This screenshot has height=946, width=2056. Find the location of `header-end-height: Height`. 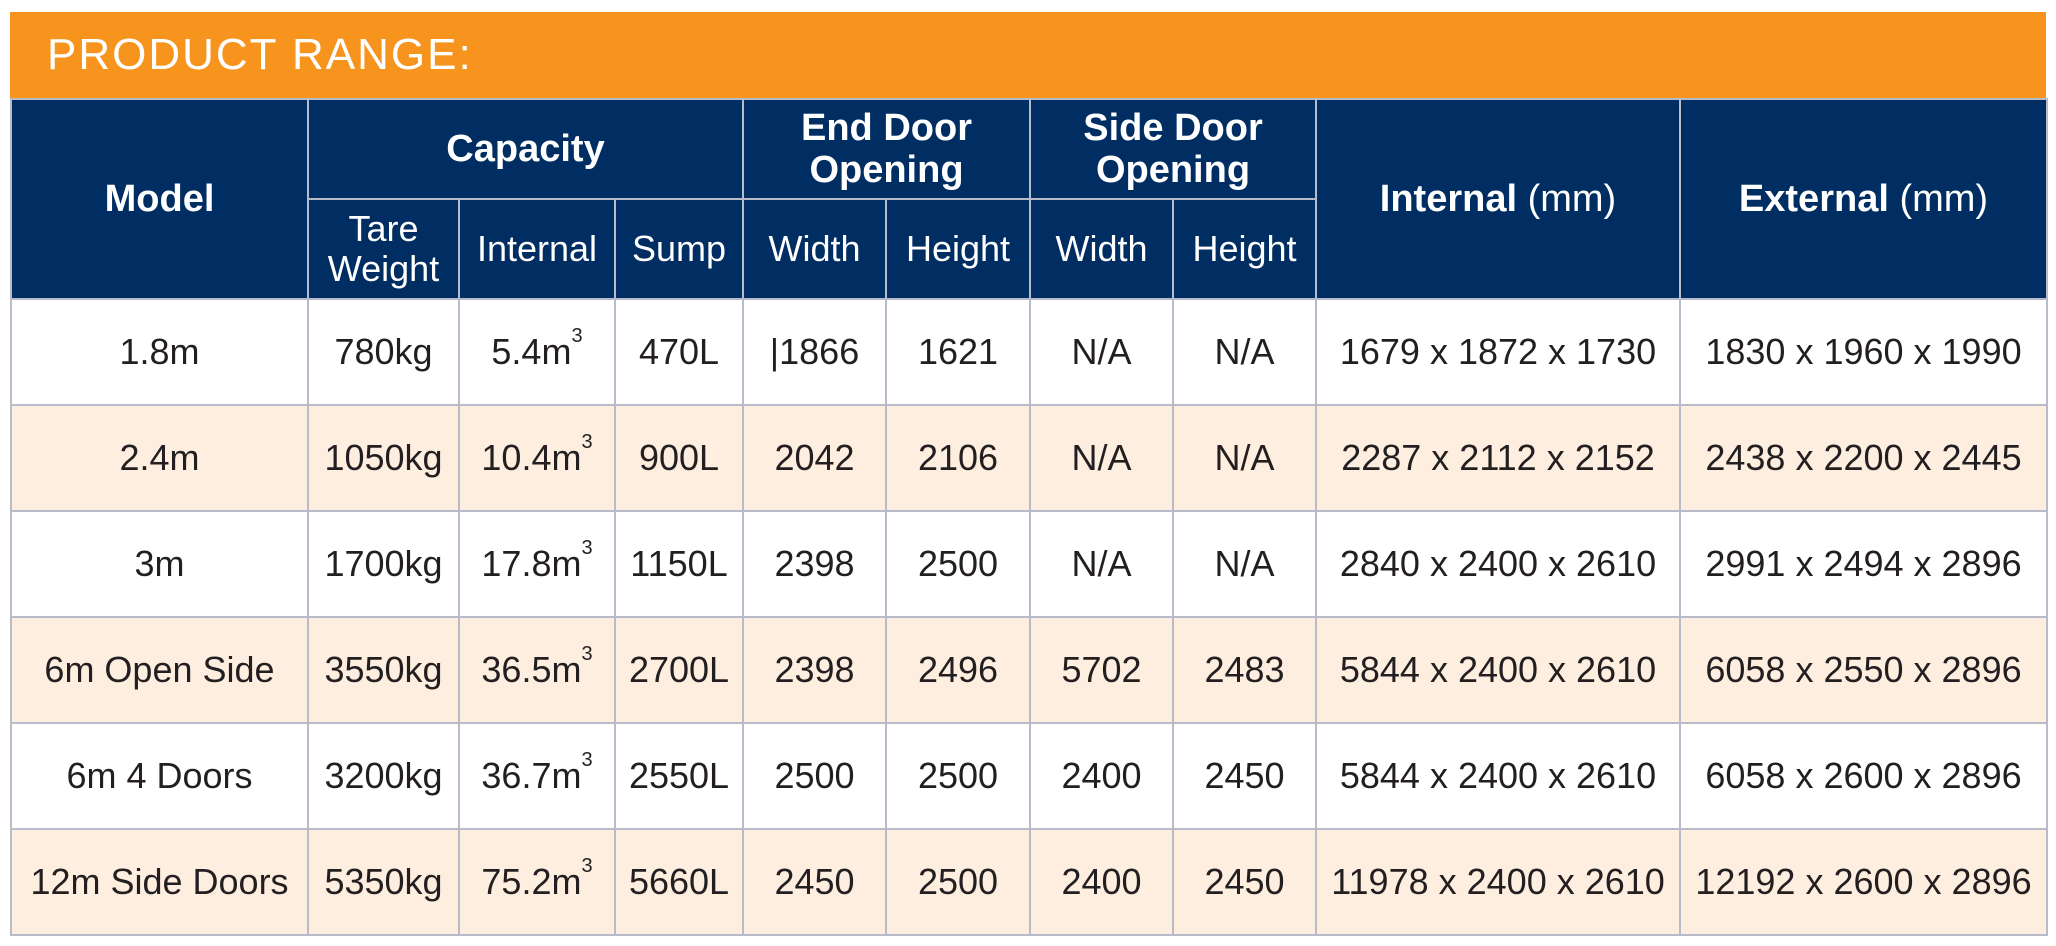

header-end-height: Height is located at coordinates (958, 249).